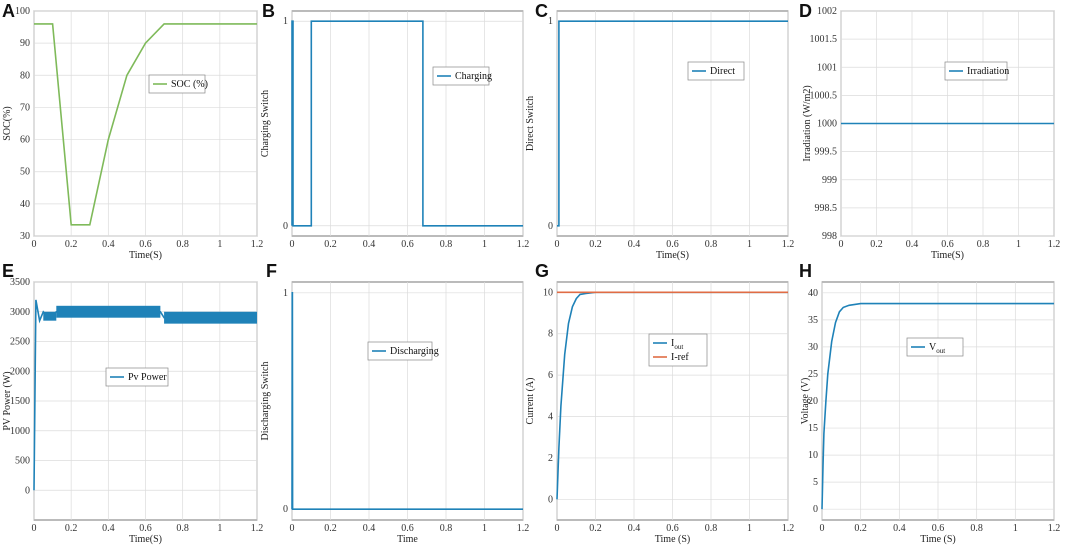 The image size is (1065, 546). I want to click on legend-label: Direct, so click(722, 71).